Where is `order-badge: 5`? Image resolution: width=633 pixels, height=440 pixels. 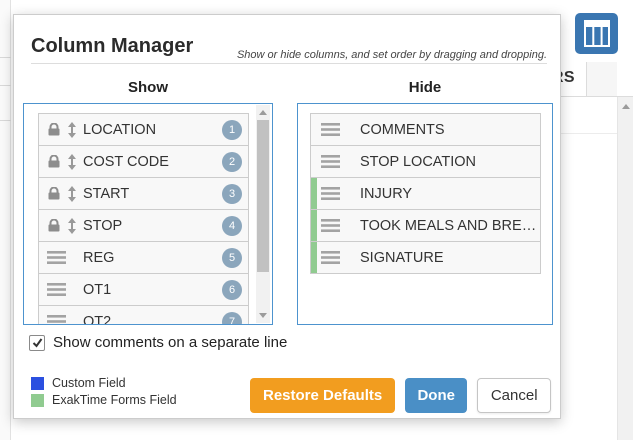 order-badge: 5 is located at coordinates (232, 257).